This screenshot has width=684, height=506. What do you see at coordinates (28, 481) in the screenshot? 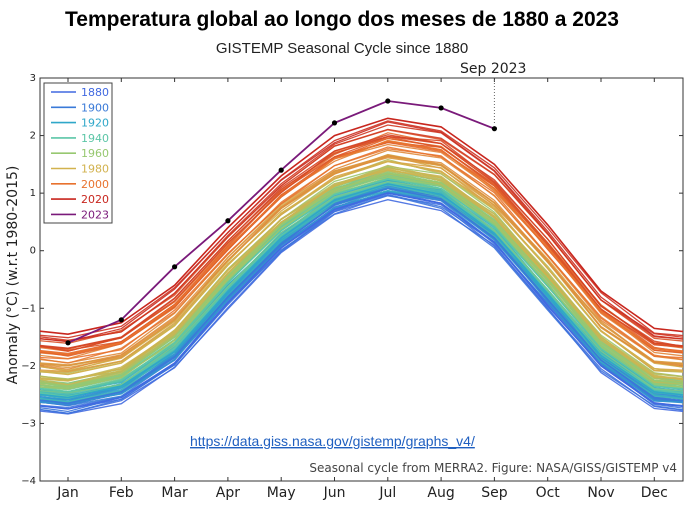
I see `y-tick-label: −4` at bounding box center [28, 481].